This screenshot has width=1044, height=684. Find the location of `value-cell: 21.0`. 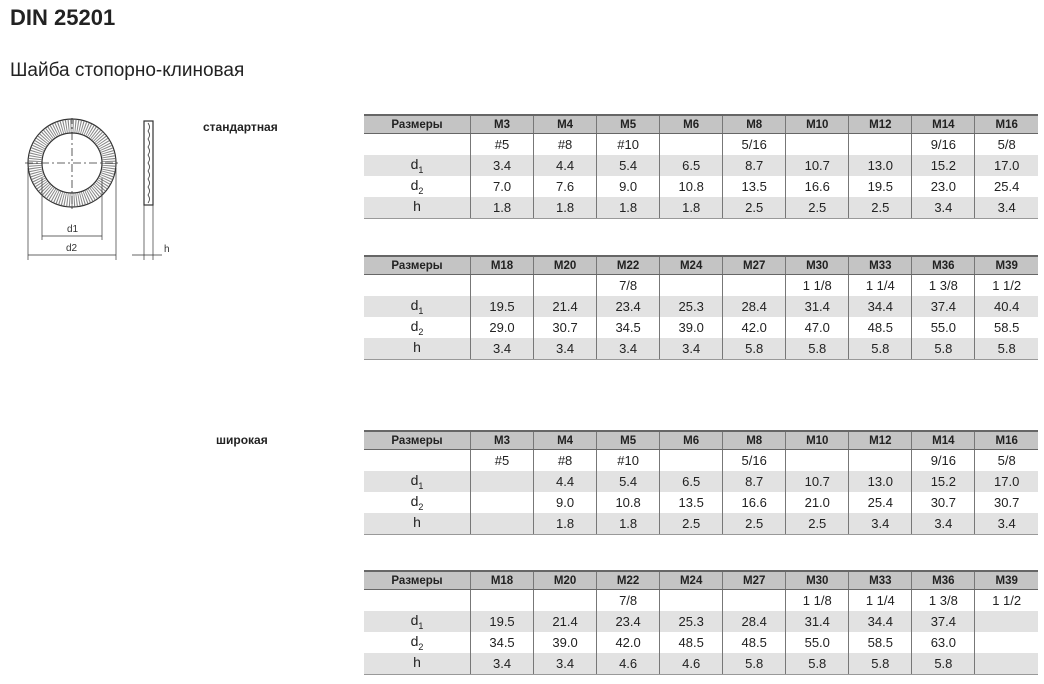

value-cell: 21.0 is located at coordinates (817, 502).